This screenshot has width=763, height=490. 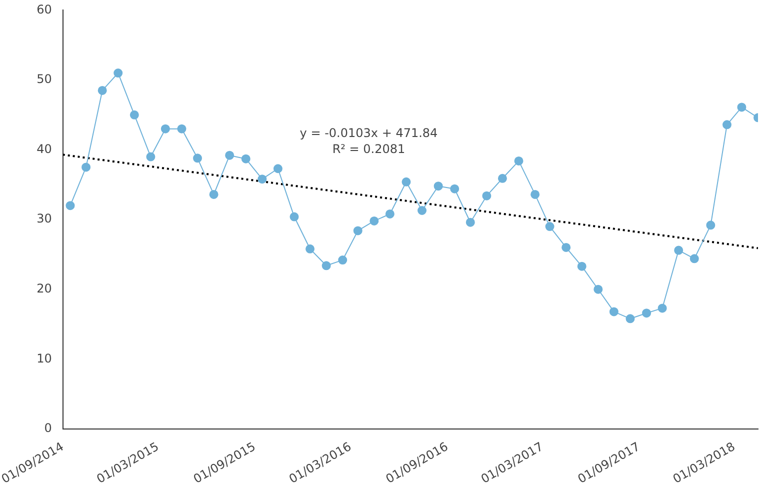 What do you see at coordinates (369, 133) in the screenshot?
I see `annotation: y = -0.0103x + 471.84` at bounding box center [369, 133].